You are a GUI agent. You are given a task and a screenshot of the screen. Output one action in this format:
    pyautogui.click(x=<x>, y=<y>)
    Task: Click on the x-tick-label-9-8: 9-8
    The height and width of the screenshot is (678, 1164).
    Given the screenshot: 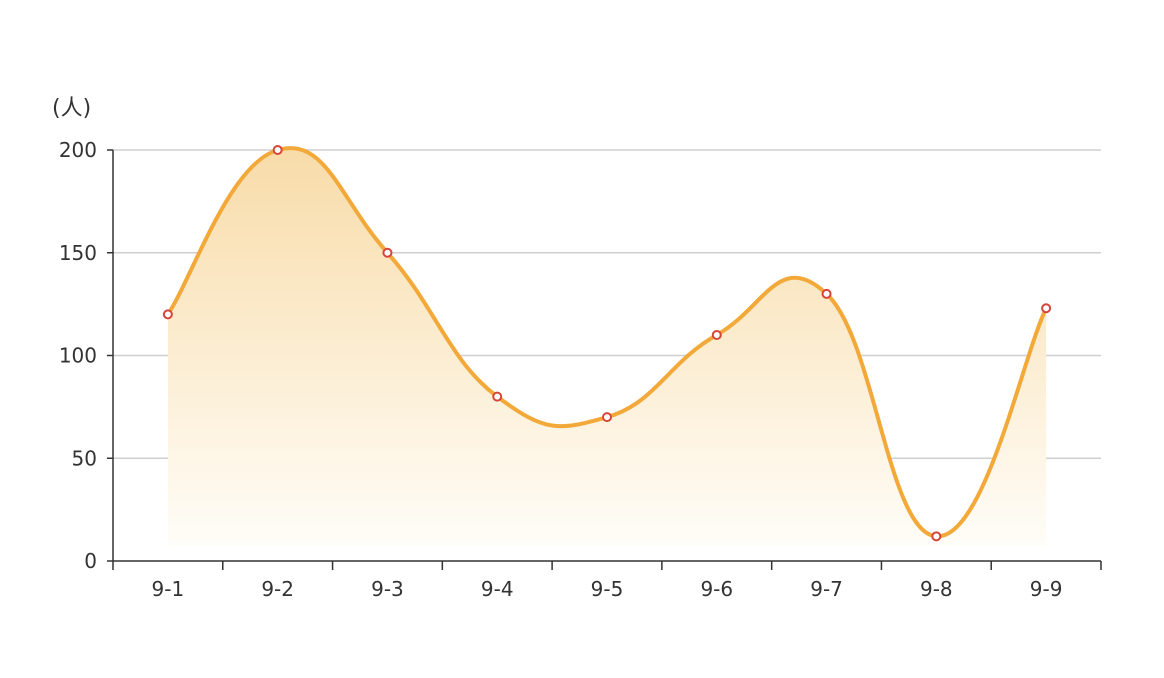 What is the action you would take?
    pyautogui.click(x=936, y=589)
    